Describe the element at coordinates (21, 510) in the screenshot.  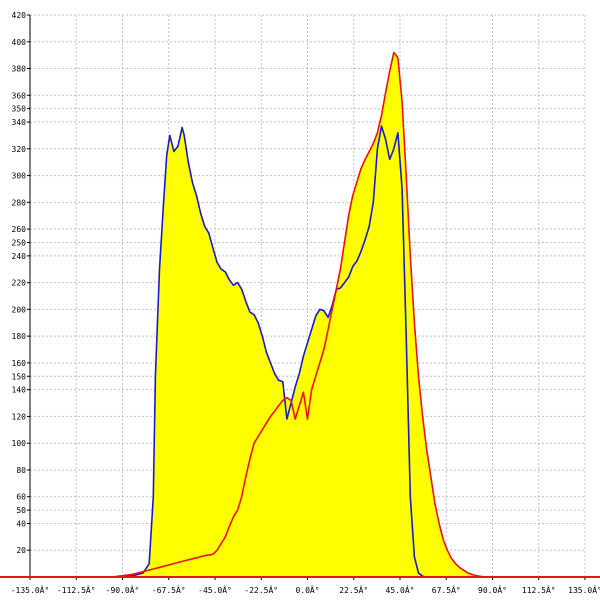
I see `y-tick-label: 50` at that location.